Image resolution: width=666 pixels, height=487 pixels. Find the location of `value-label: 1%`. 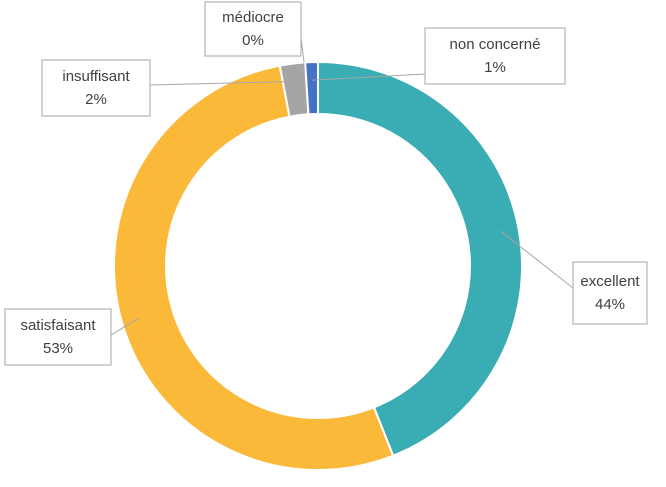

value-label: 1% is located at coordinates (495, 67).